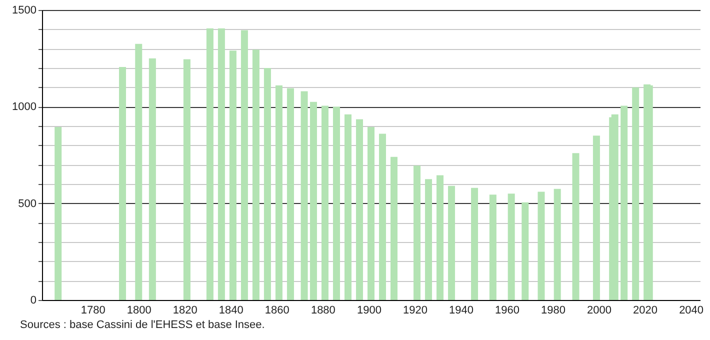 The width and height of the screenshot is (710, 340). What do you see at coordinates (231, 310) in the screenshot?
I see `x-tick-label: 1840` at bounding box center [231, 310].